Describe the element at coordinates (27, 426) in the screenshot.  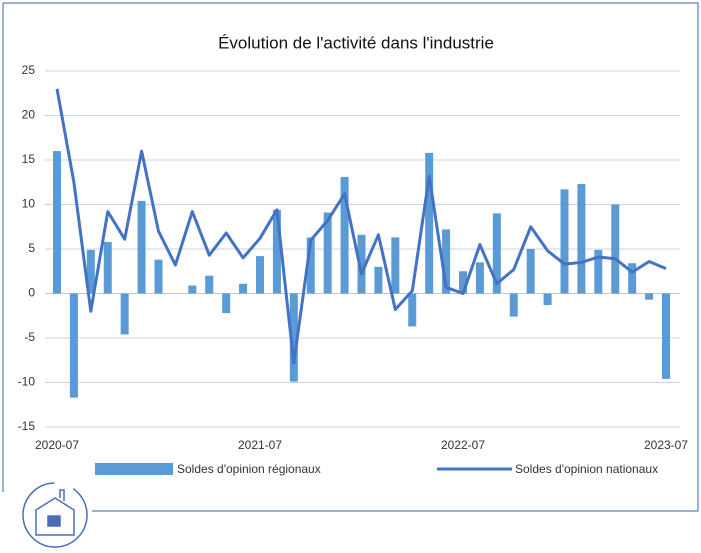
I see `y-tick-label: -15` at that location.